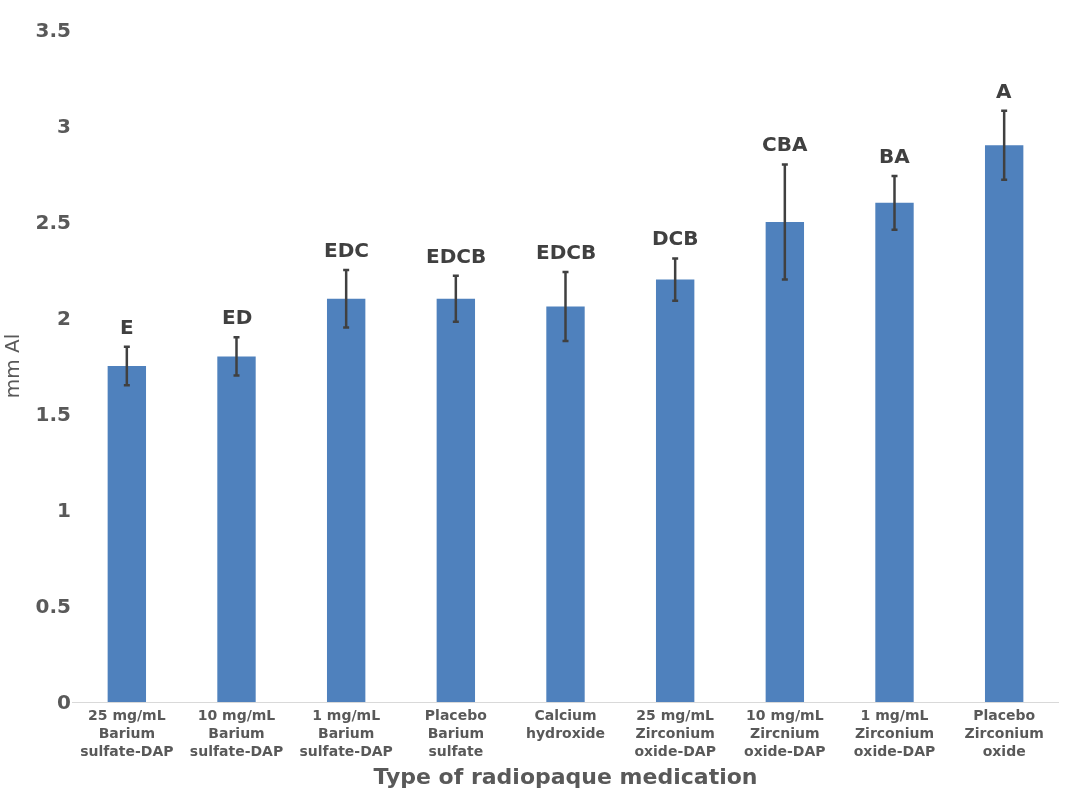 The image size is (1069, 795). Describe the element at coordinates (53, 222) in the screenshot. I see `y-tick-label: 2.5` at that location.